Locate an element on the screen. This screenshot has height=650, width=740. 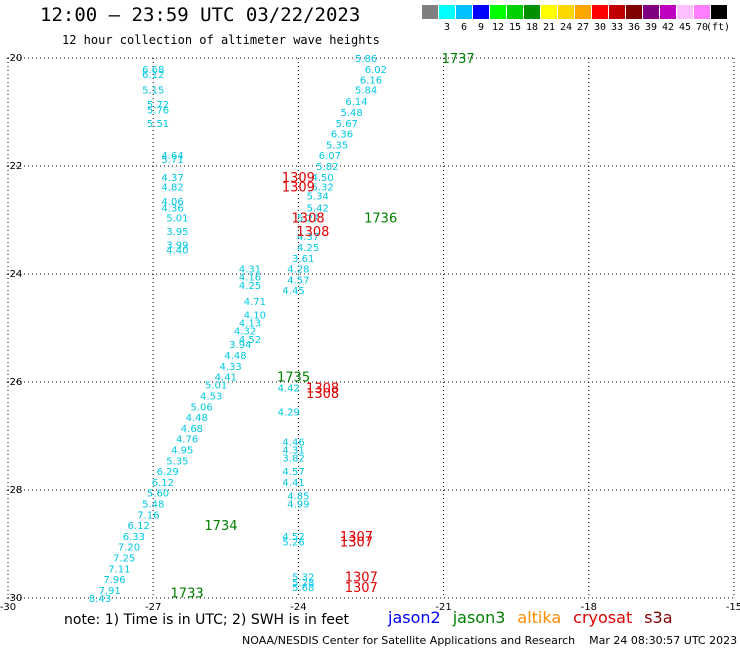
swh-value: 5.82 is located at coordinates (327, 167).